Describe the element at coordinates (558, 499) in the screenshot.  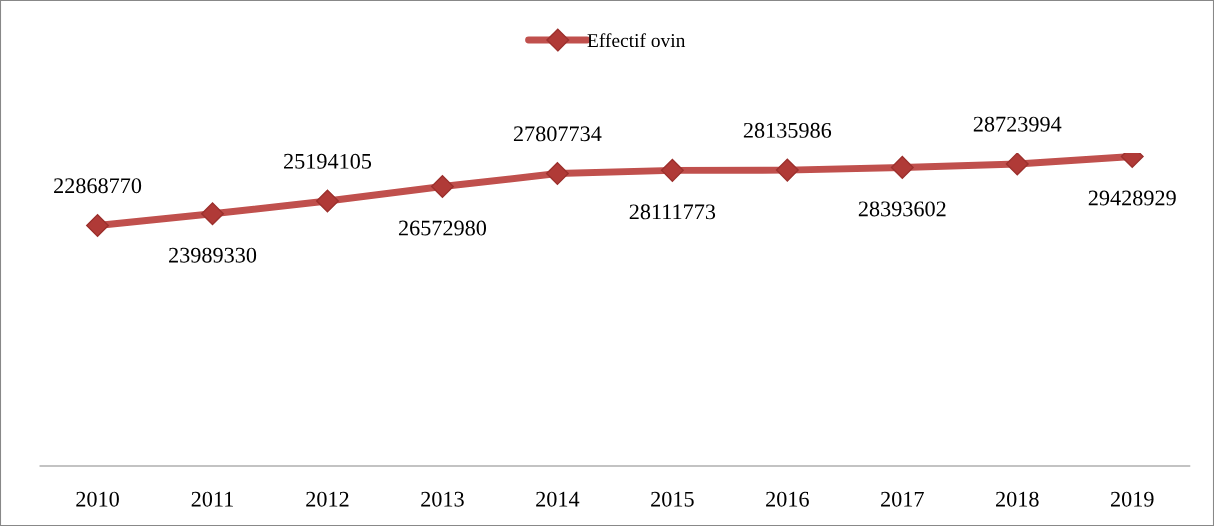
I see `x-tick-label: 2014` at that location.